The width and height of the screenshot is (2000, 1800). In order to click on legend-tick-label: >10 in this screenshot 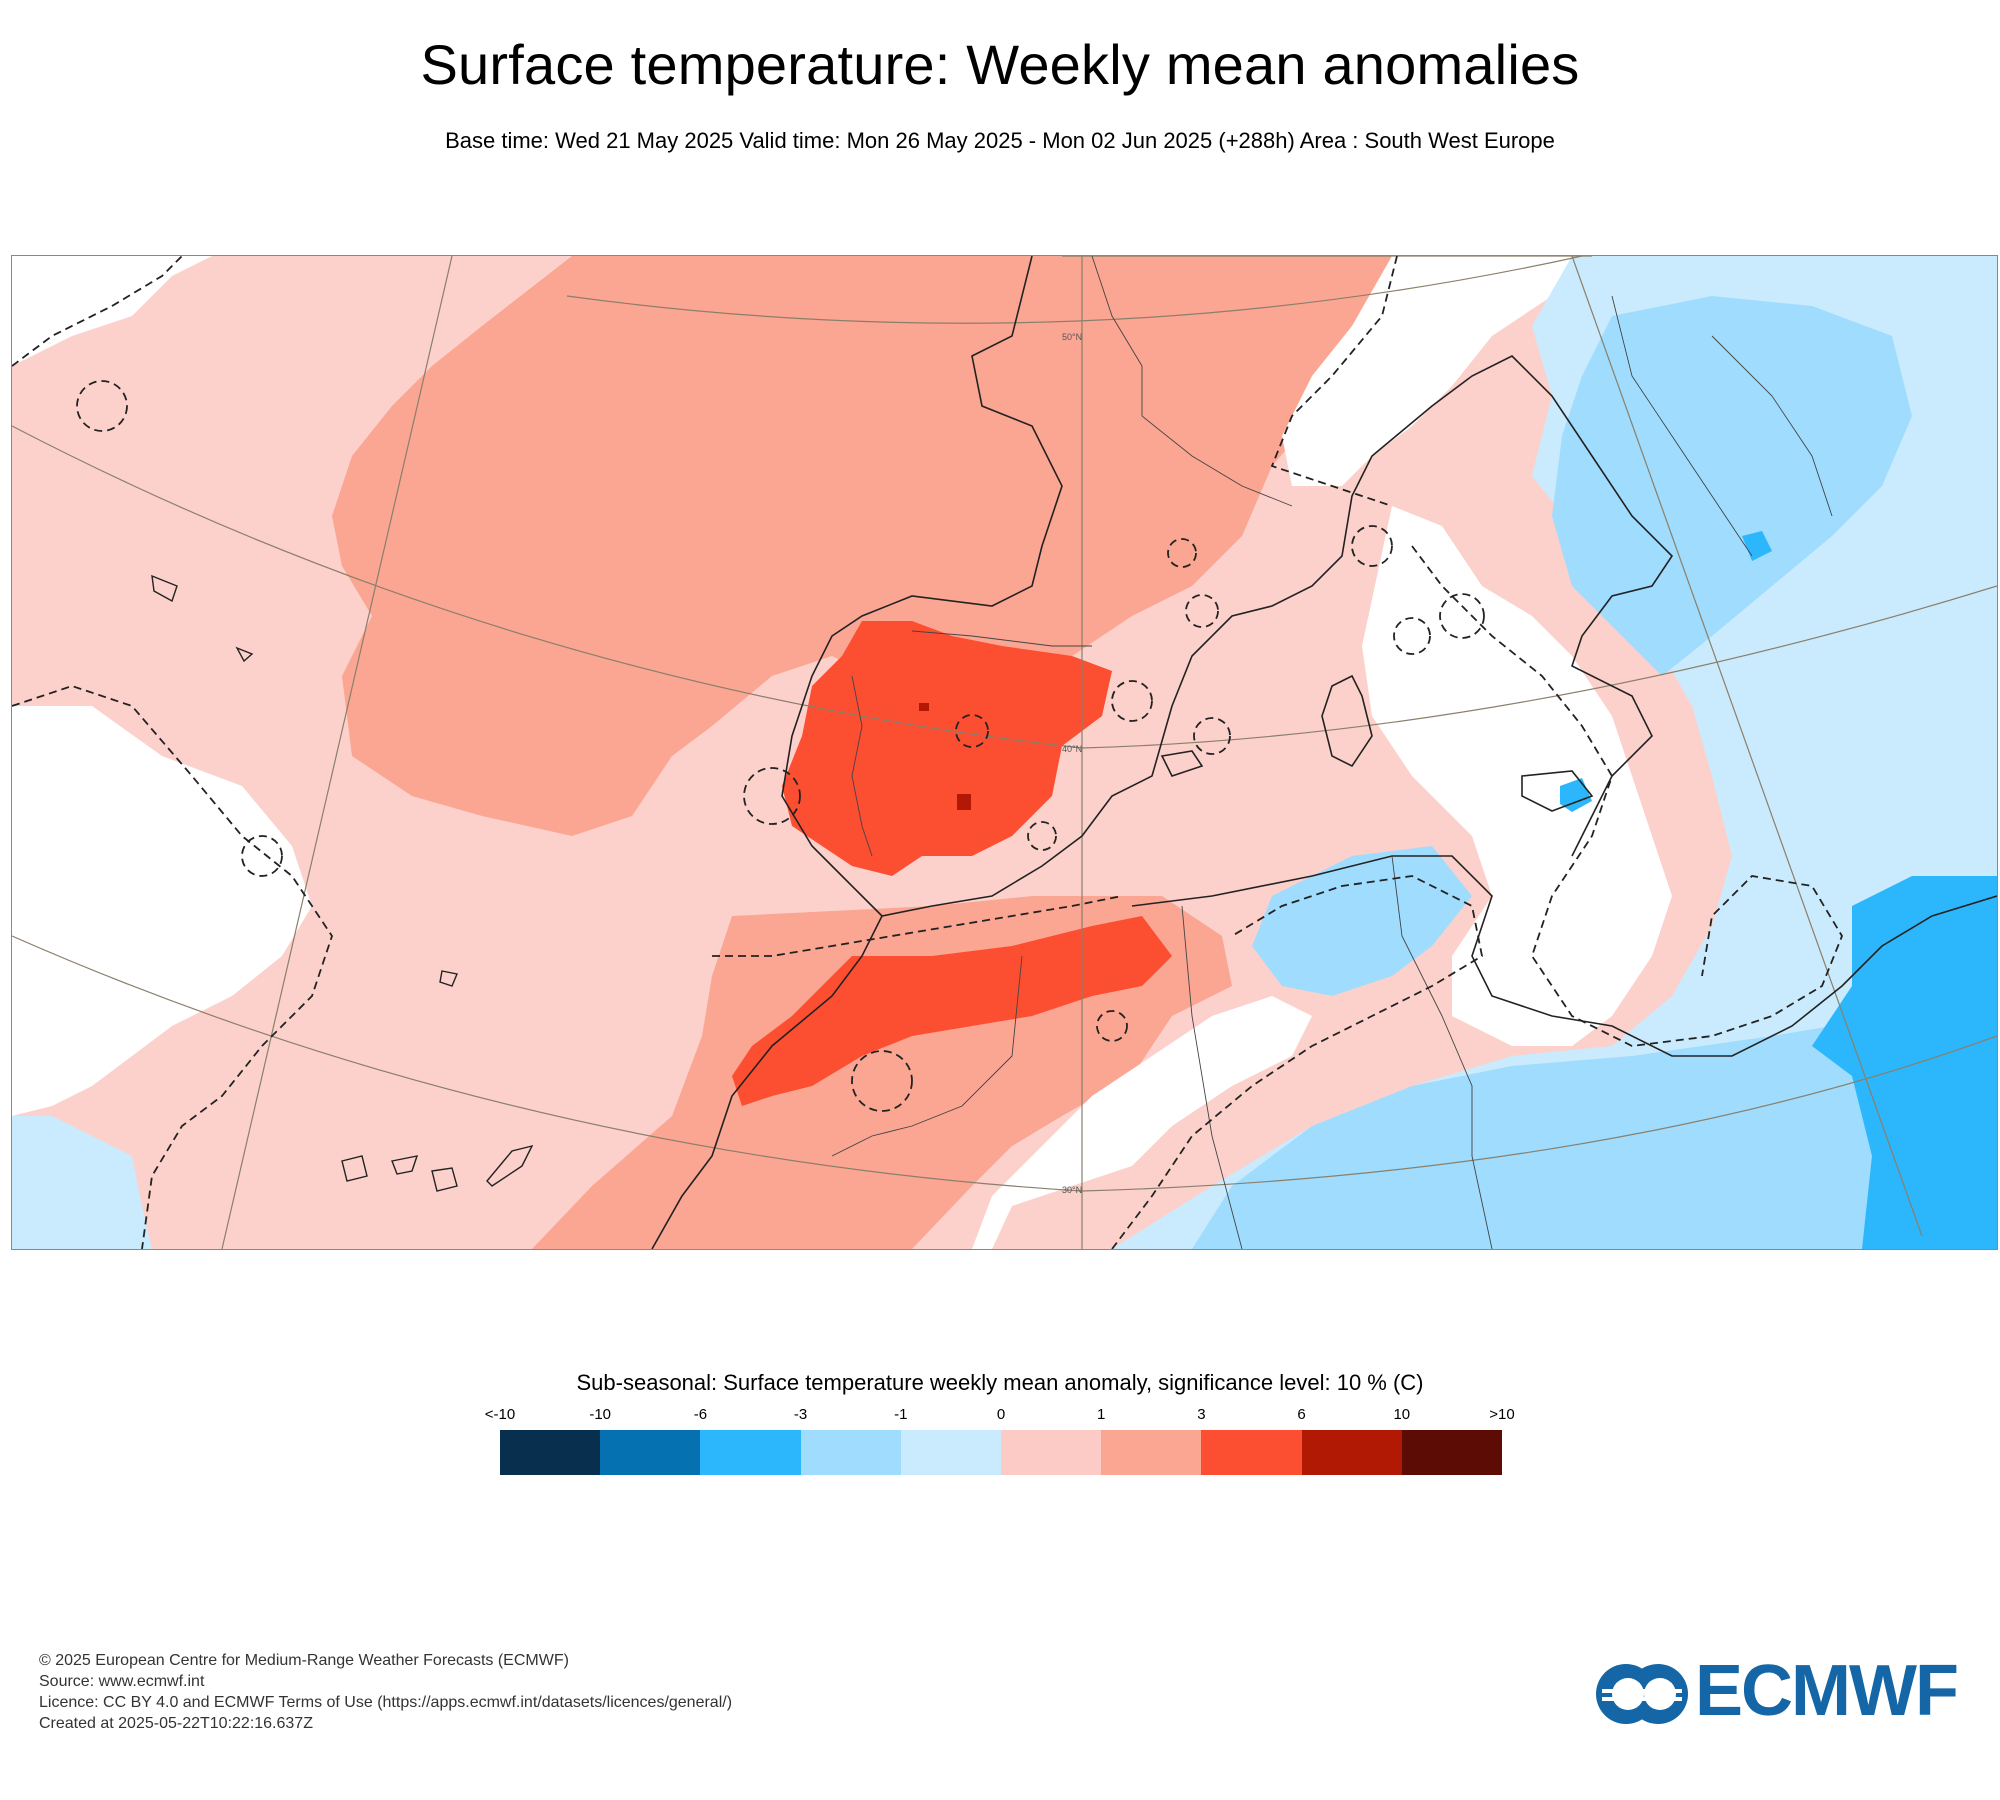, I will do `click(1502, 1414)`.